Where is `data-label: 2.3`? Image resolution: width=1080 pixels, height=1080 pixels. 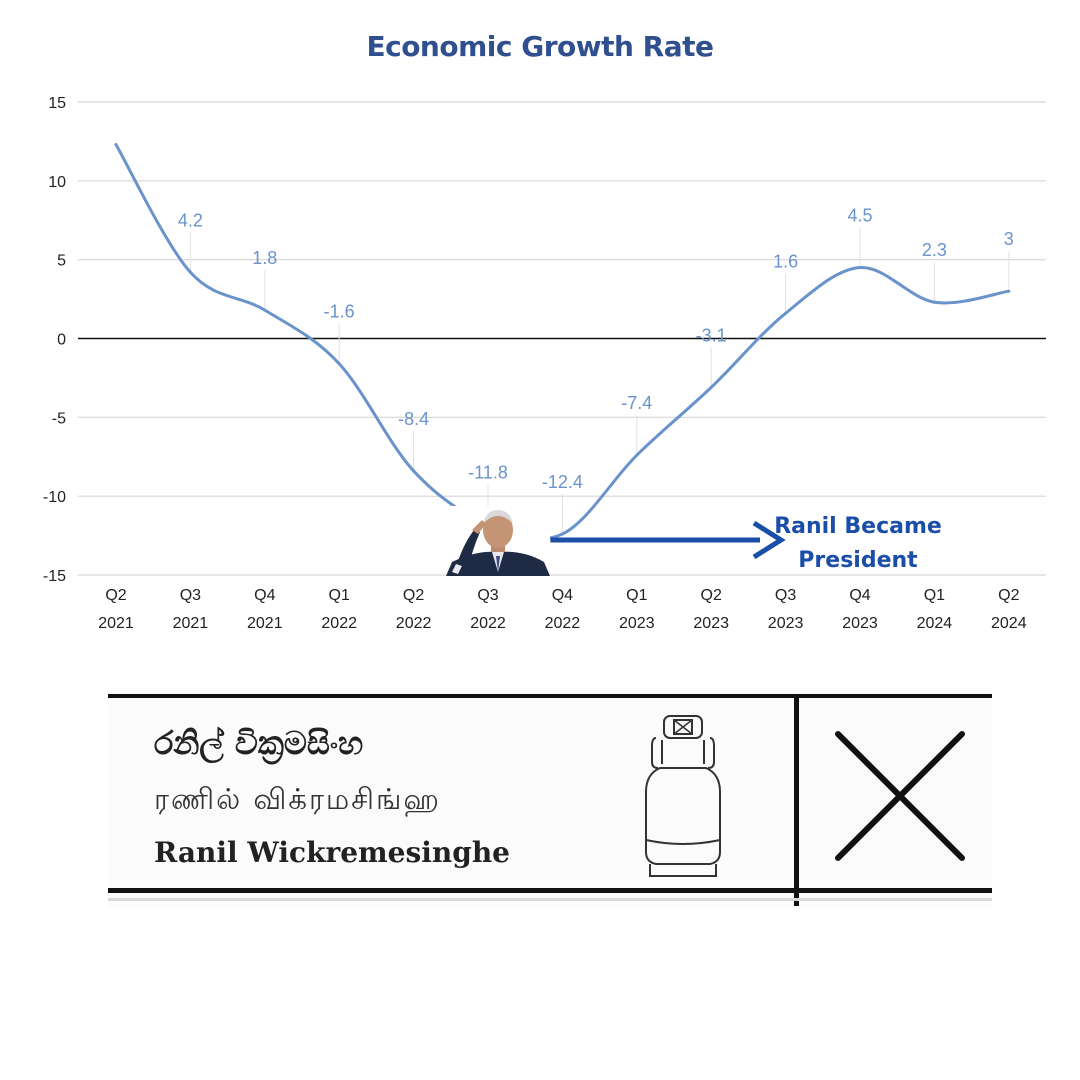
data-label: 2.3 is located at coordinates (934, 250).